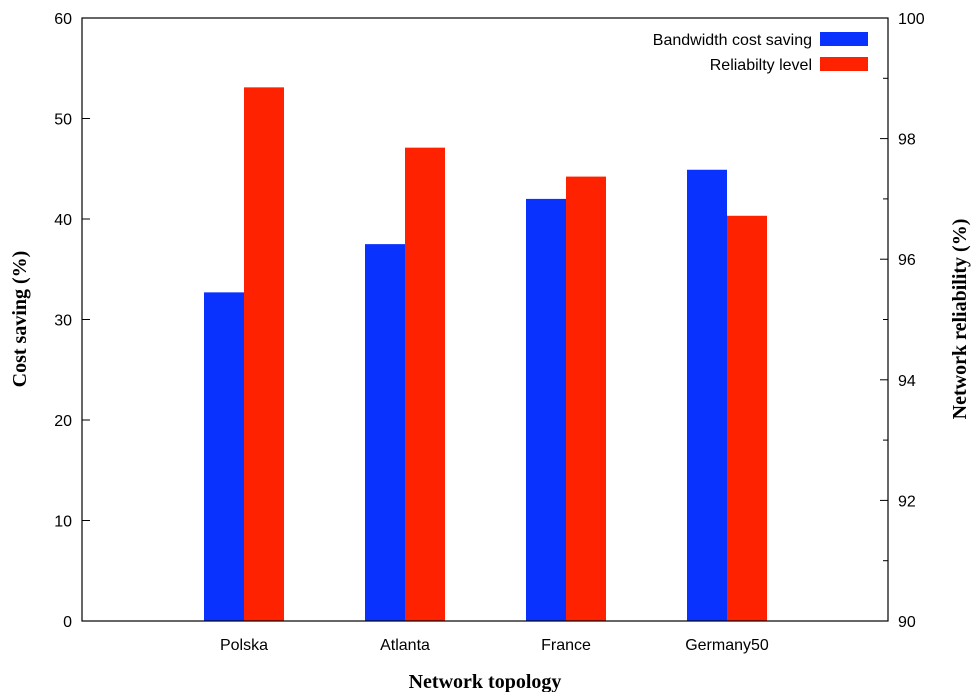 The width and height of the screenshot is (971, 692). I want to click on y-tick-label: 20, so click(63, 421).